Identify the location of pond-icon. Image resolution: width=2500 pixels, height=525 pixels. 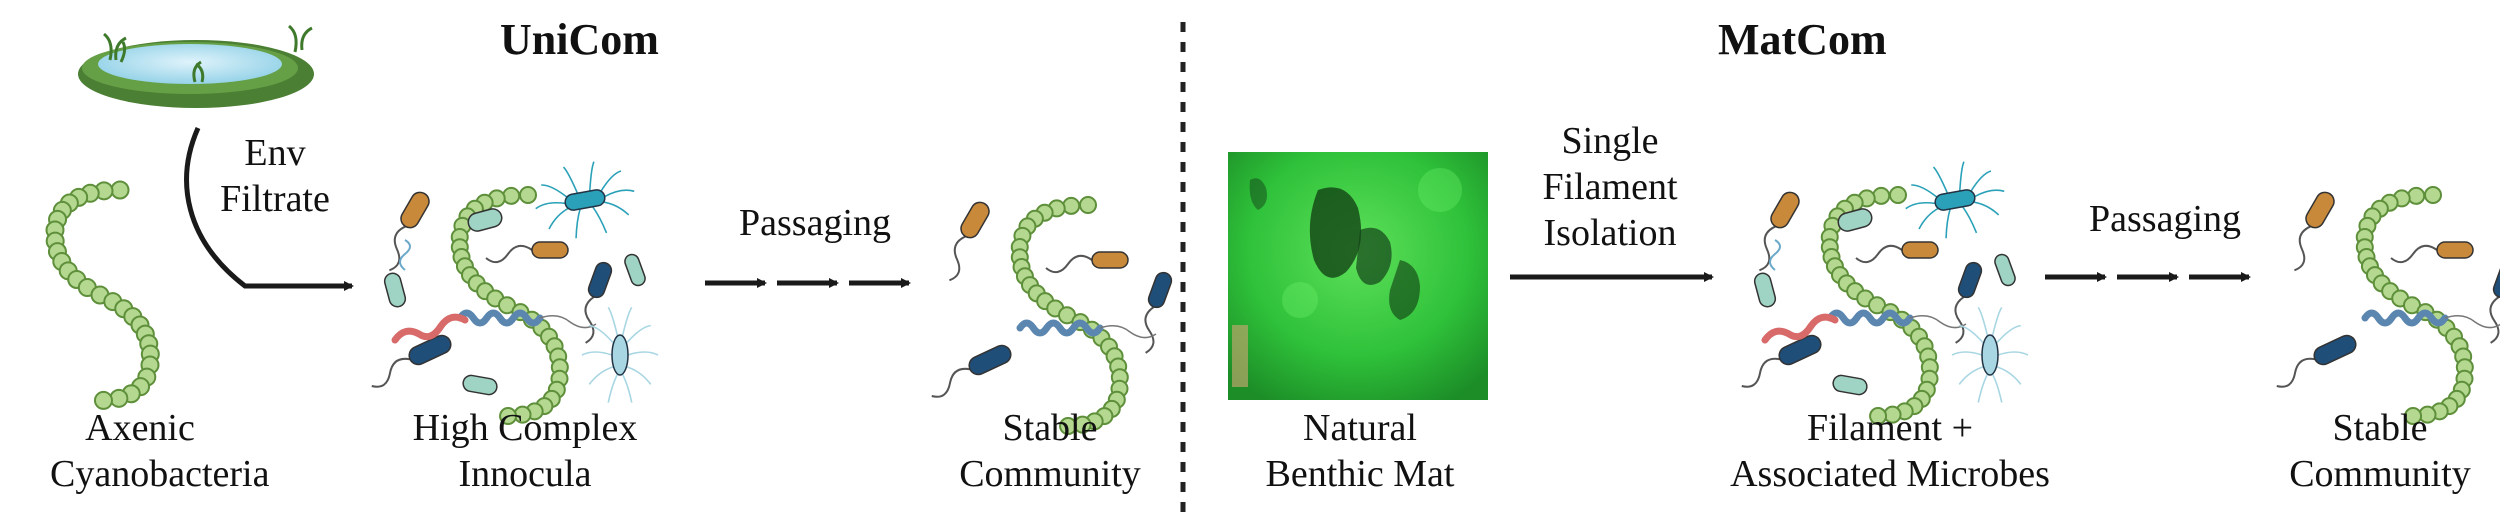
(196, 66).